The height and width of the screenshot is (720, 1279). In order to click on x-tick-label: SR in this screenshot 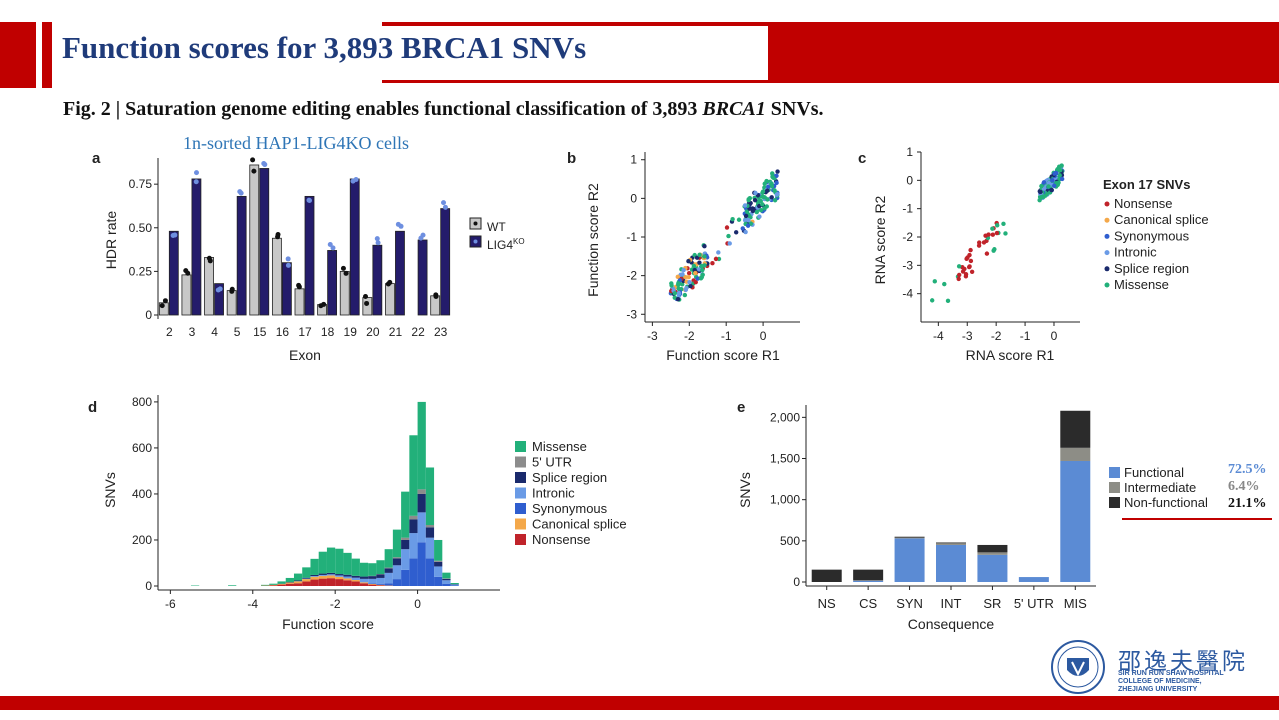, I will do `click(992, 603)`.